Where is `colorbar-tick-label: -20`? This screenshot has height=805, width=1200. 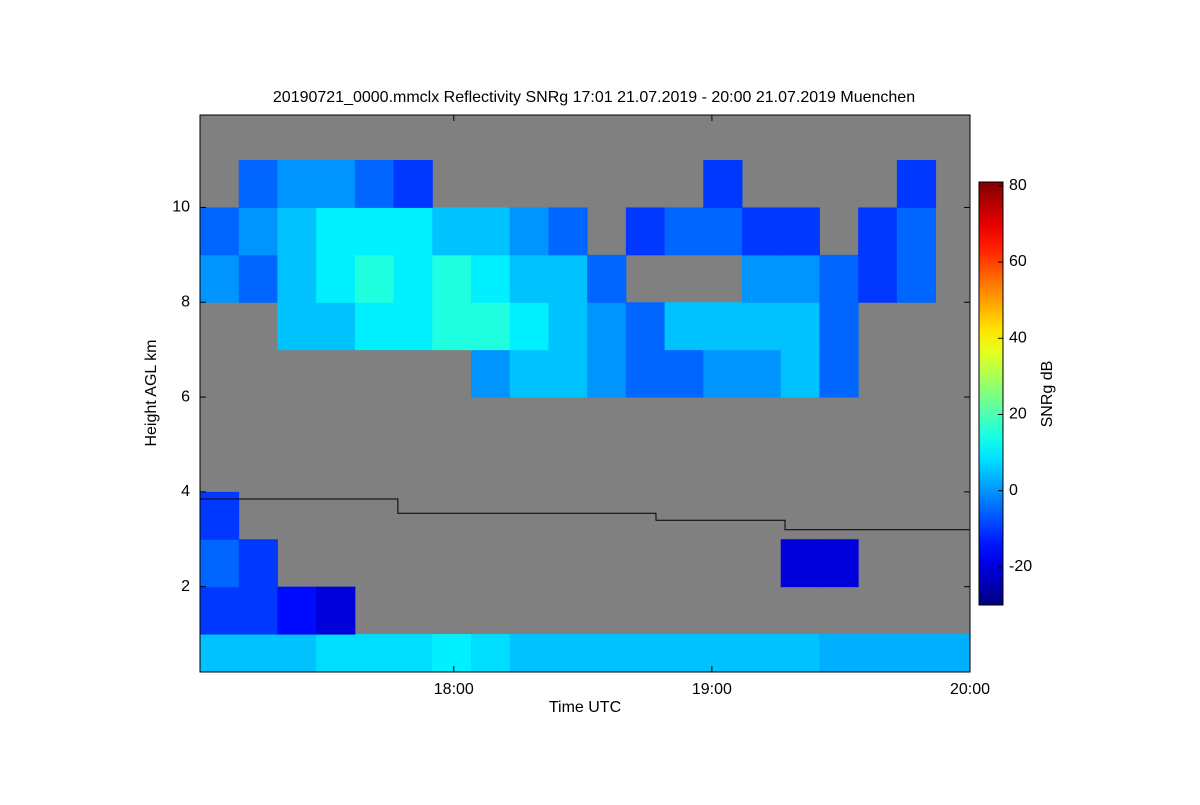
colorbar-tick-label: -20 is located at coordinates (1020, 566).